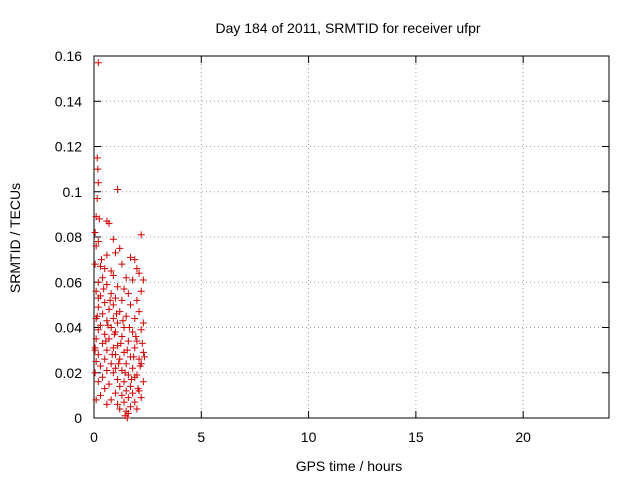 The image size is (640, 480). I want to click on y-tick-label: 0.02, so click(68, 373).